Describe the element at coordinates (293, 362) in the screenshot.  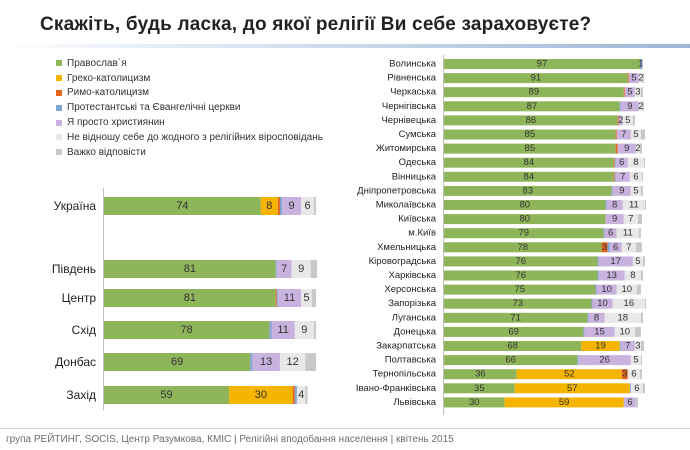
I see `data-label: 12` at that location.